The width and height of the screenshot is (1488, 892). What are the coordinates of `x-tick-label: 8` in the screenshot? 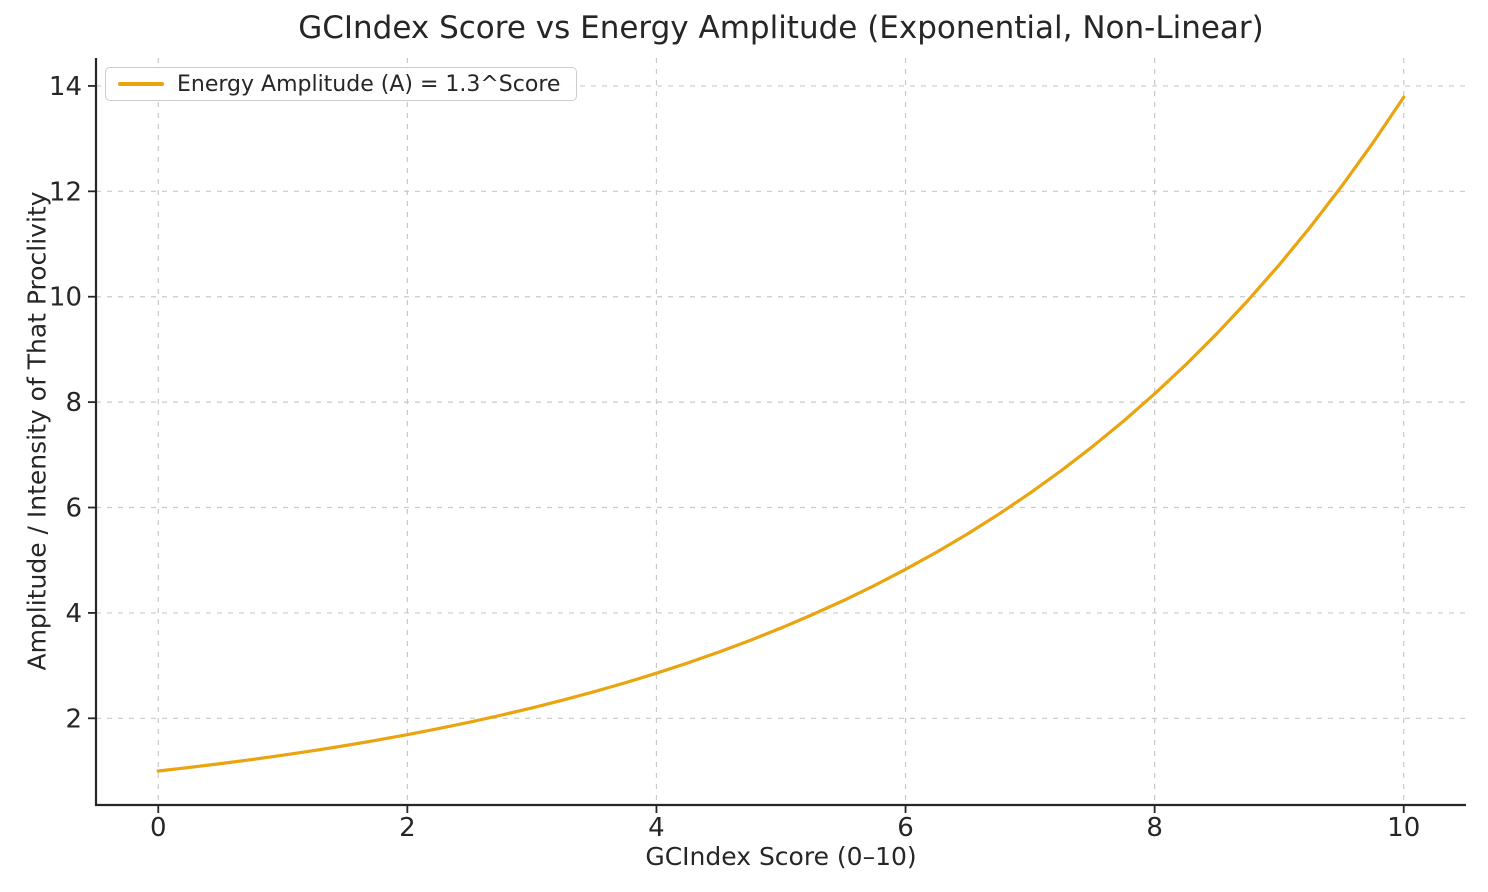 It's located at (1154, 828).